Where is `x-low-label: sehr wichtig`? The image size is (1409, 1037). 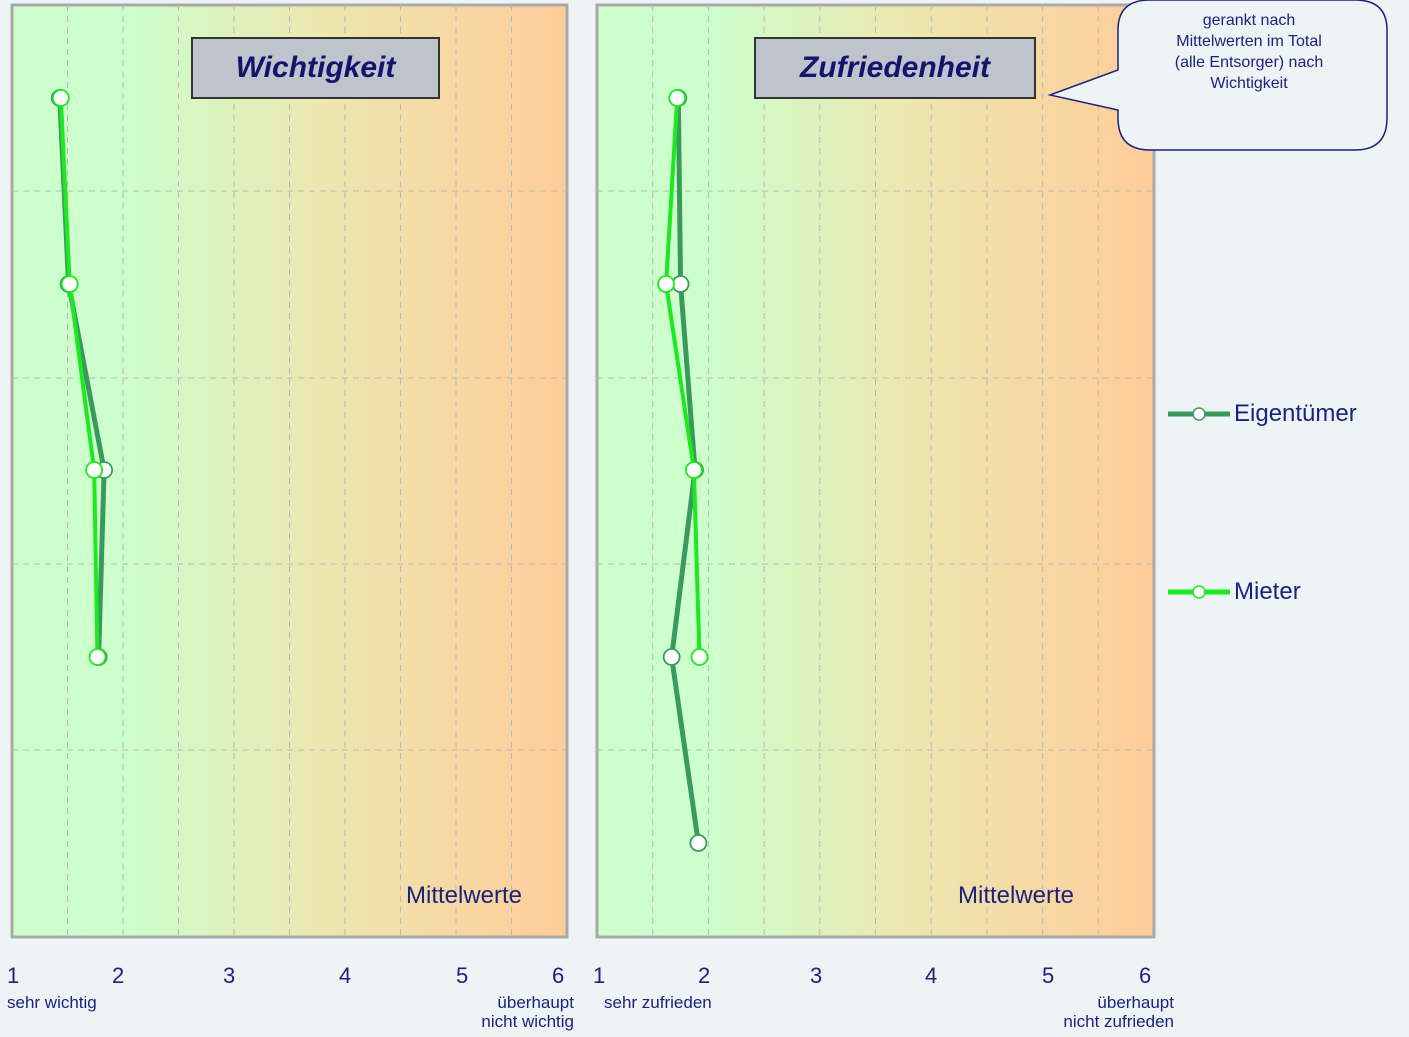 x-low-label: sehr wichtig is located at coordinates (52, 1002).